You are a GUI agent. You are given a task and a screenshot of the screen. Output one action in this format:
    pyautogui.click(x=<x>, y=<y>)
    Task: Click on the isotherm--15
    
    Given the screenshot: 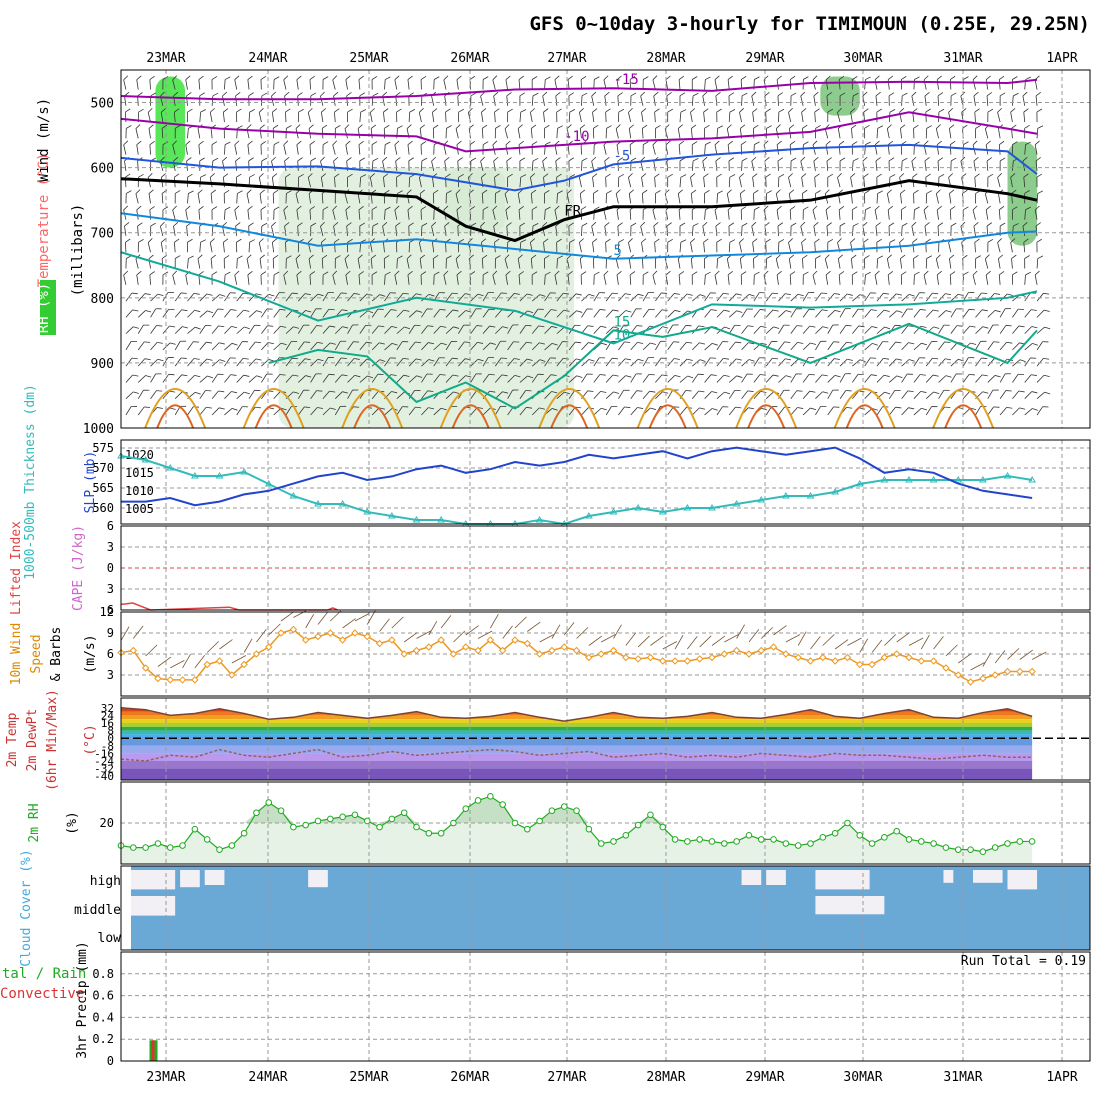 What is the action you would take?
    pyautogui.click(x=579, y=90)
    